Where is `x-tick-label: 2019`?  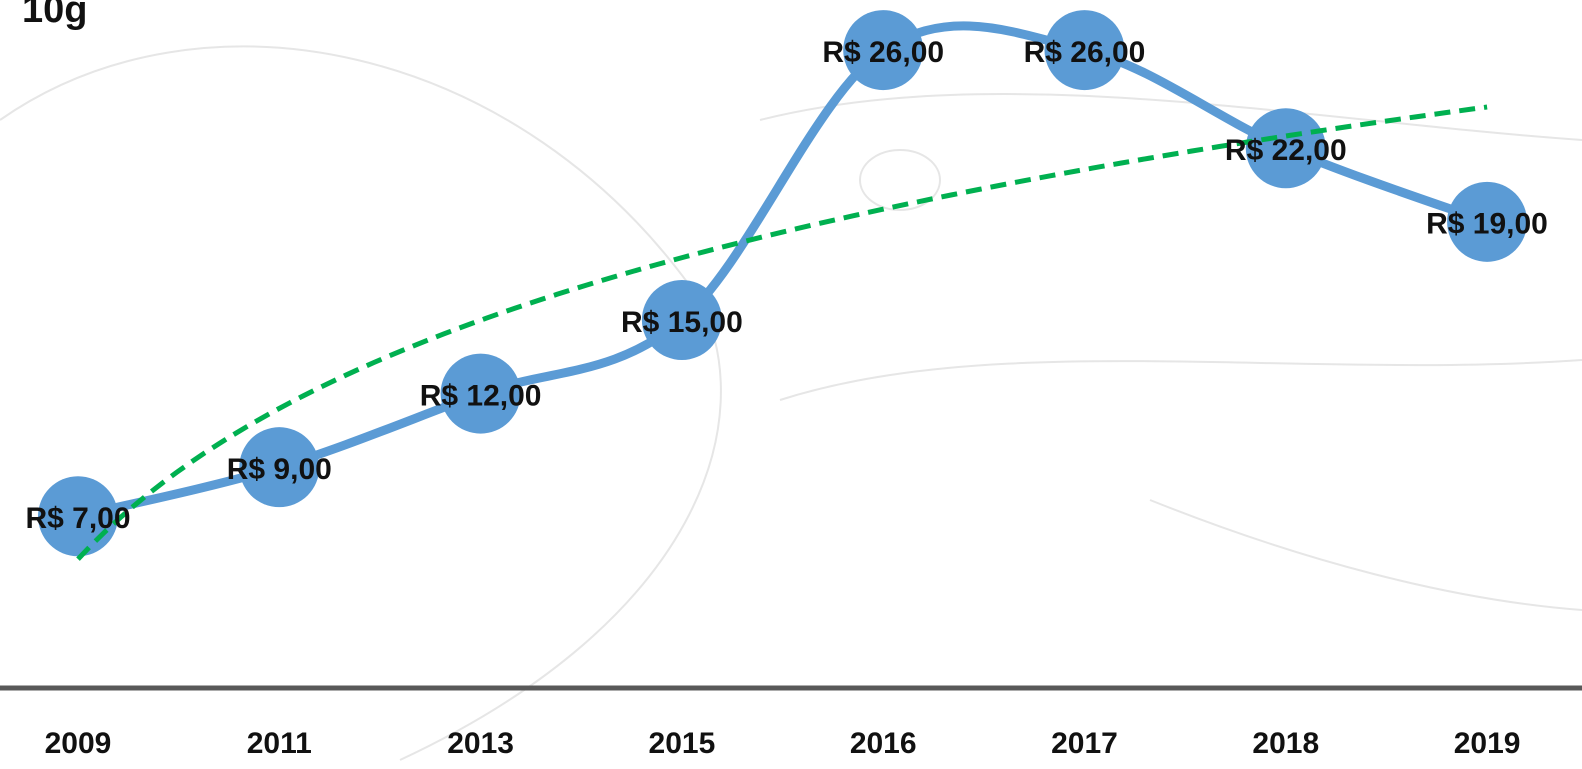 x-tick-label: 2019 is located at coordinates (1487, 743).